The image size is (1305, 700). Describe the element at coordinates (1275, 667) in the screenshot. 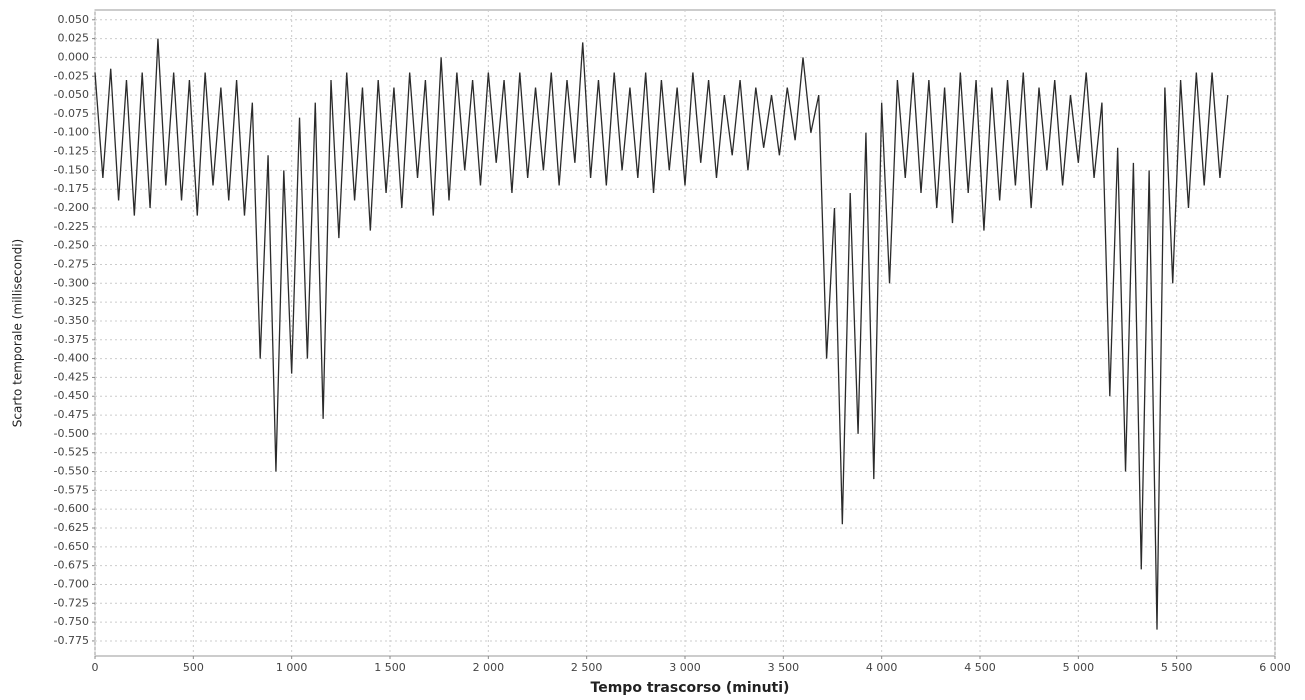

I see `x-tick-label: 6 000` at that location.